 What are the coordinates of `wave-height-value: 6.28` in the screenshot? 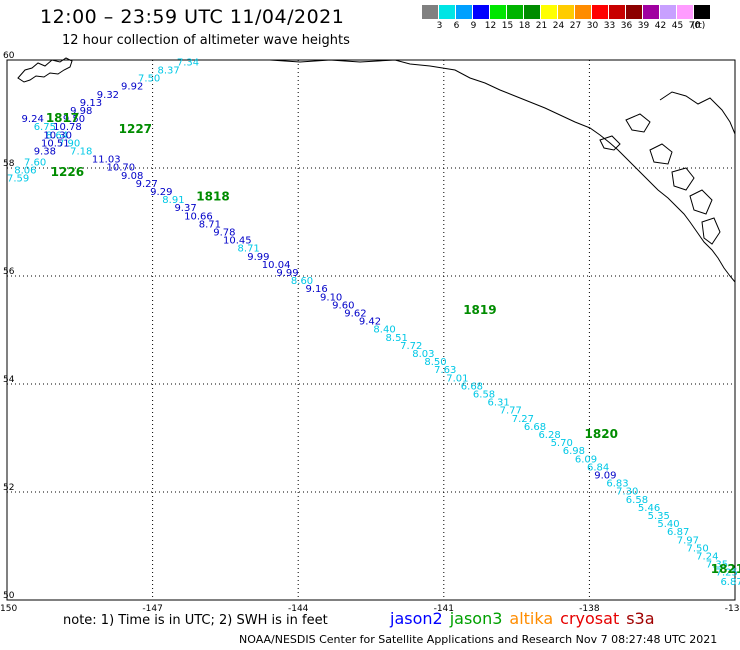 It's located at (549, 435).